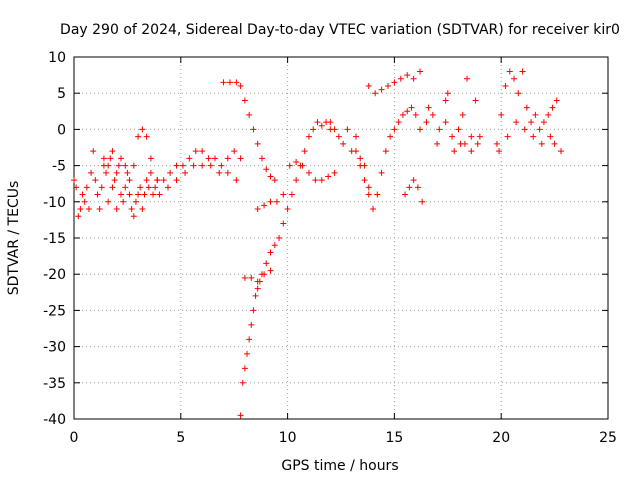  Describe the element at coordinates (349, 155) in the screenshot. I see `series-seg-noon-scatter` at that location.